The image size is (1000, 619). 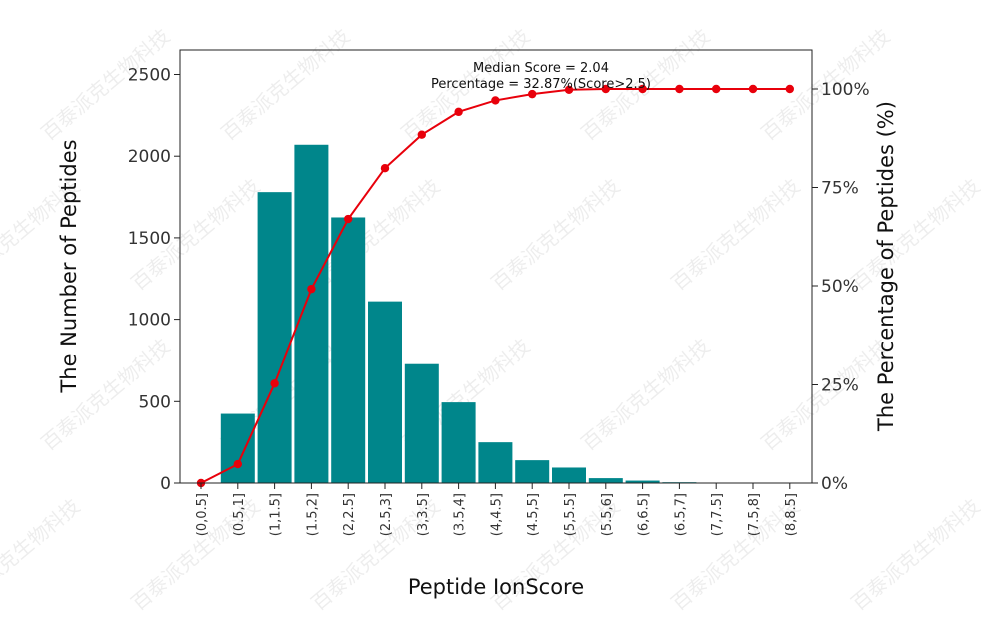 What do you see at coordinates (840, 386) in the screenshot?
I see `y2-tick-label: 25%` at bounding box center [840, 386].